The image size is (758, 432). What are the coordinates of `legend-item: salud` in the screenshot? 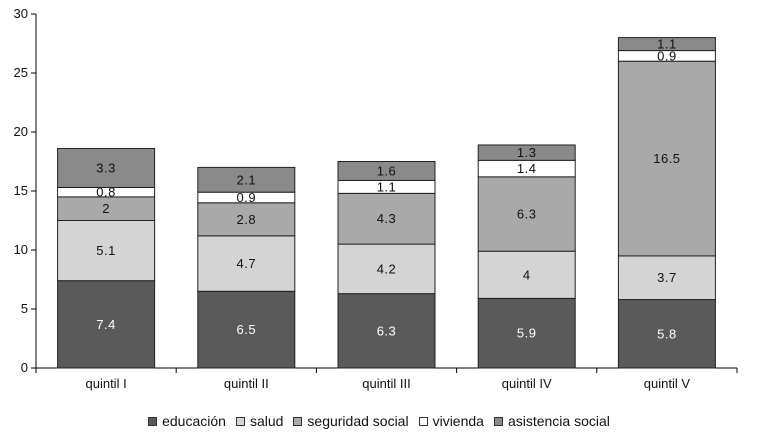 It's located at (259, 421).